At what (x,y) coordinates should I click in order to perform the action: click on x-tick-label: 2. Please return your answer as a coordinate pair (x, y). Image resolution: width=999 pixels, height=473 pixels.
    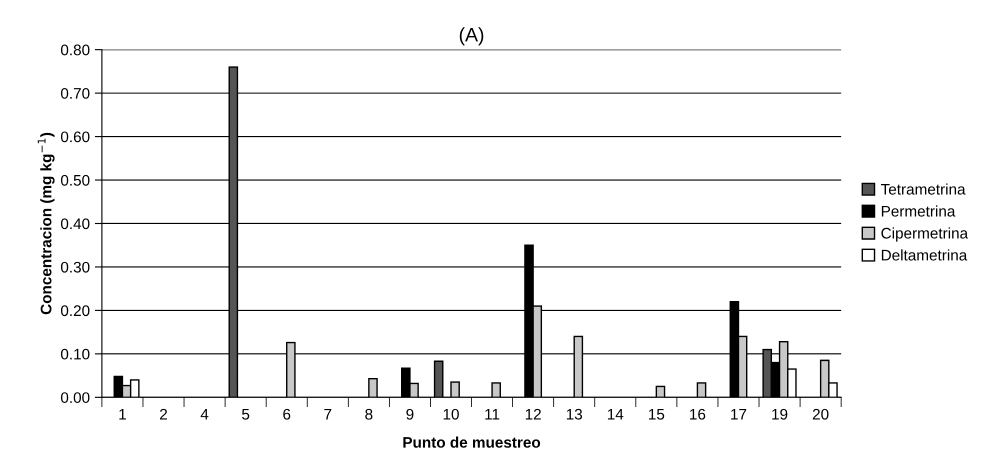
    Looking at the image, I should click on (163, 414).